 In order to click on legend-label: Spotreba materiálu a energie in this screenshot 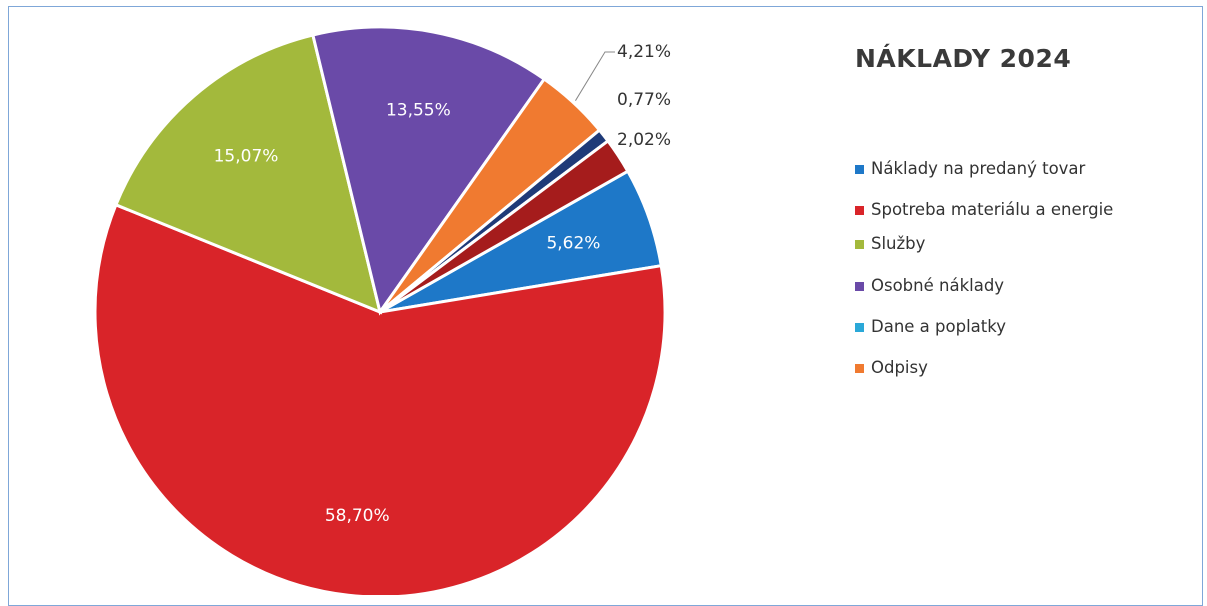, I will do `click(992, 209)`.